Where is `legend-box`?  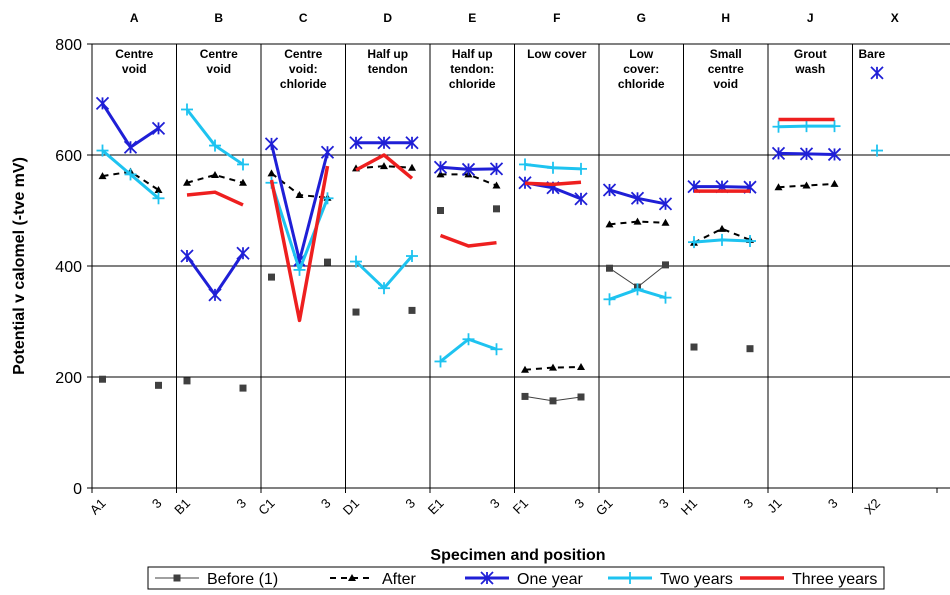
legend-box is located at coordinates (516, 578).